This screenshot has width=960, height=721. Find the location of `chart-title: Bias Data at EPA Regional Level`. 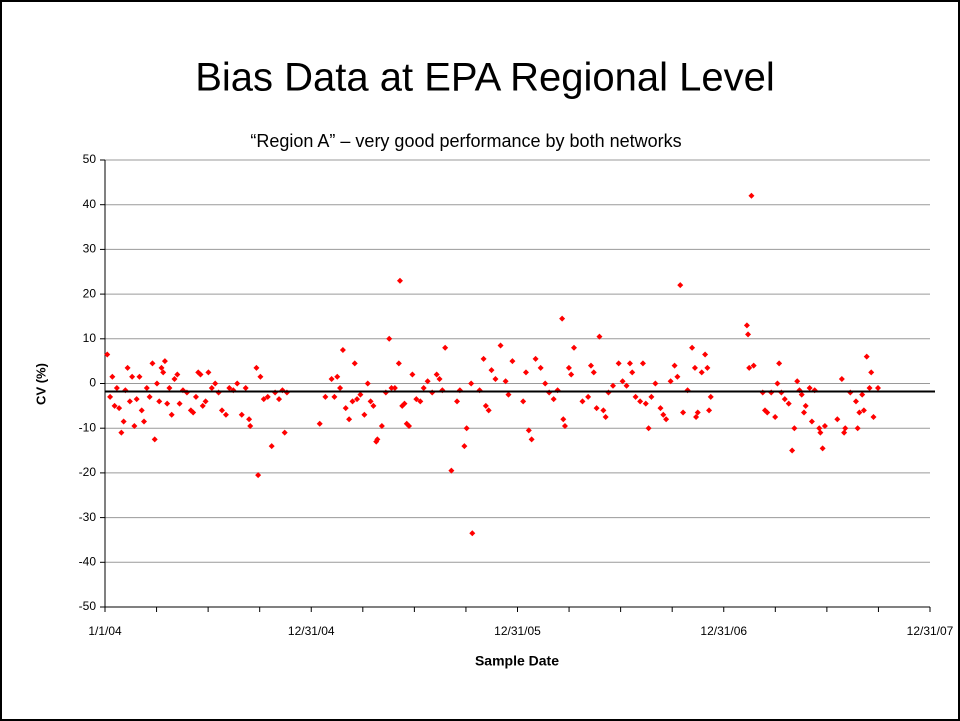

chart-title: Bias Data at EPA Regional Level is located at coordinates (485, 78).